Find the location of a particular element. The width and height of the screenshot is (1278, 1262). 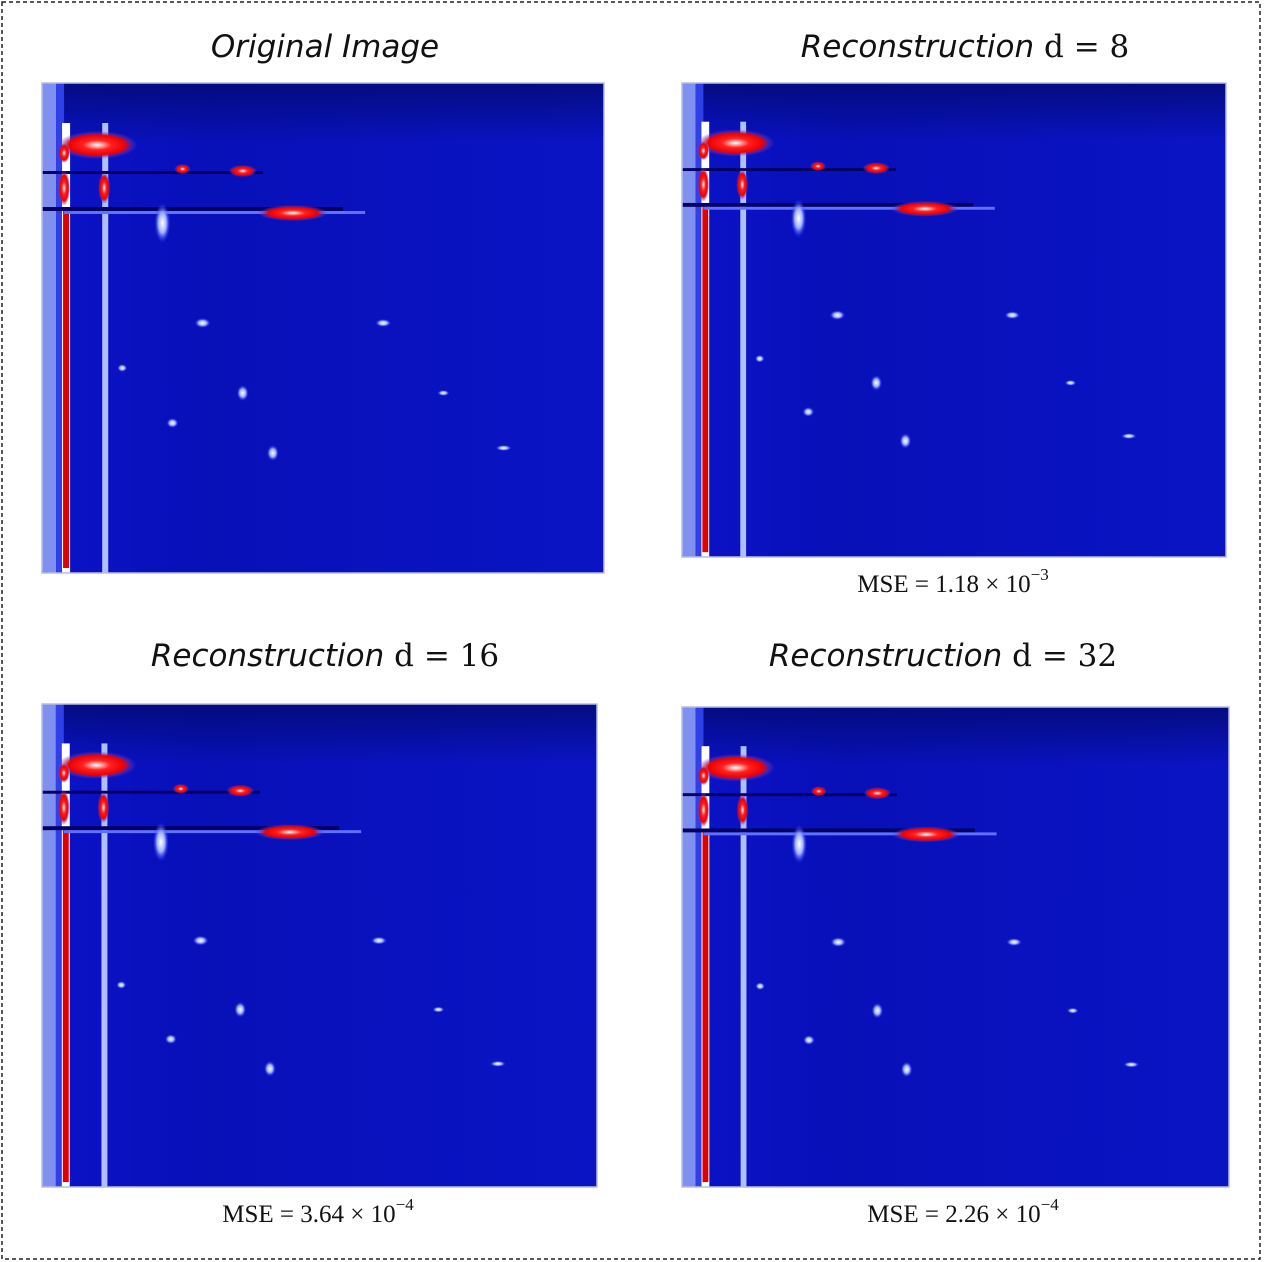

title-math: d = 8 is located at coordinates (1086, 47).